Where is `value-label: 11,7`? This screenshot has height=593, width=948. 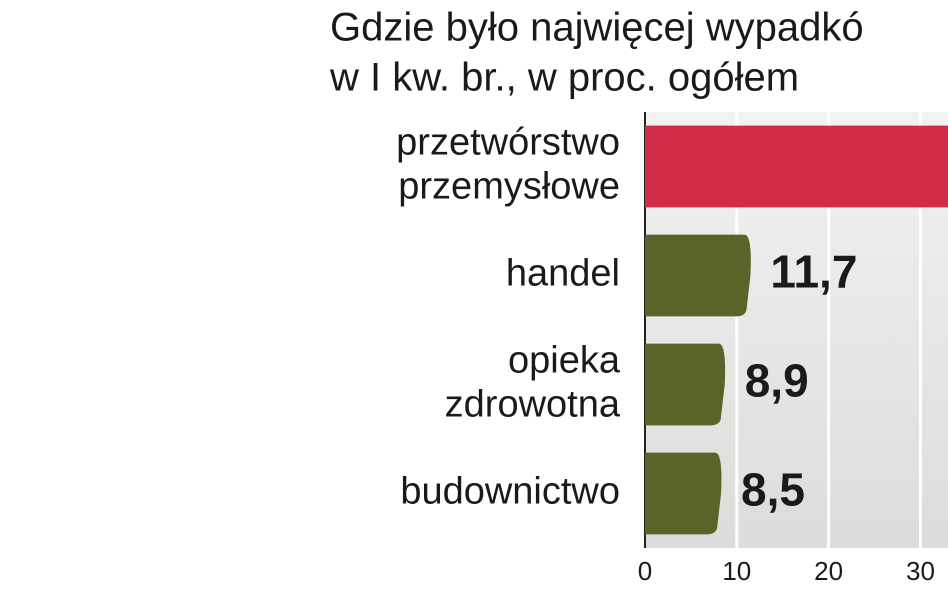 value-label: 11,7 is located at coordinates (813, 272).